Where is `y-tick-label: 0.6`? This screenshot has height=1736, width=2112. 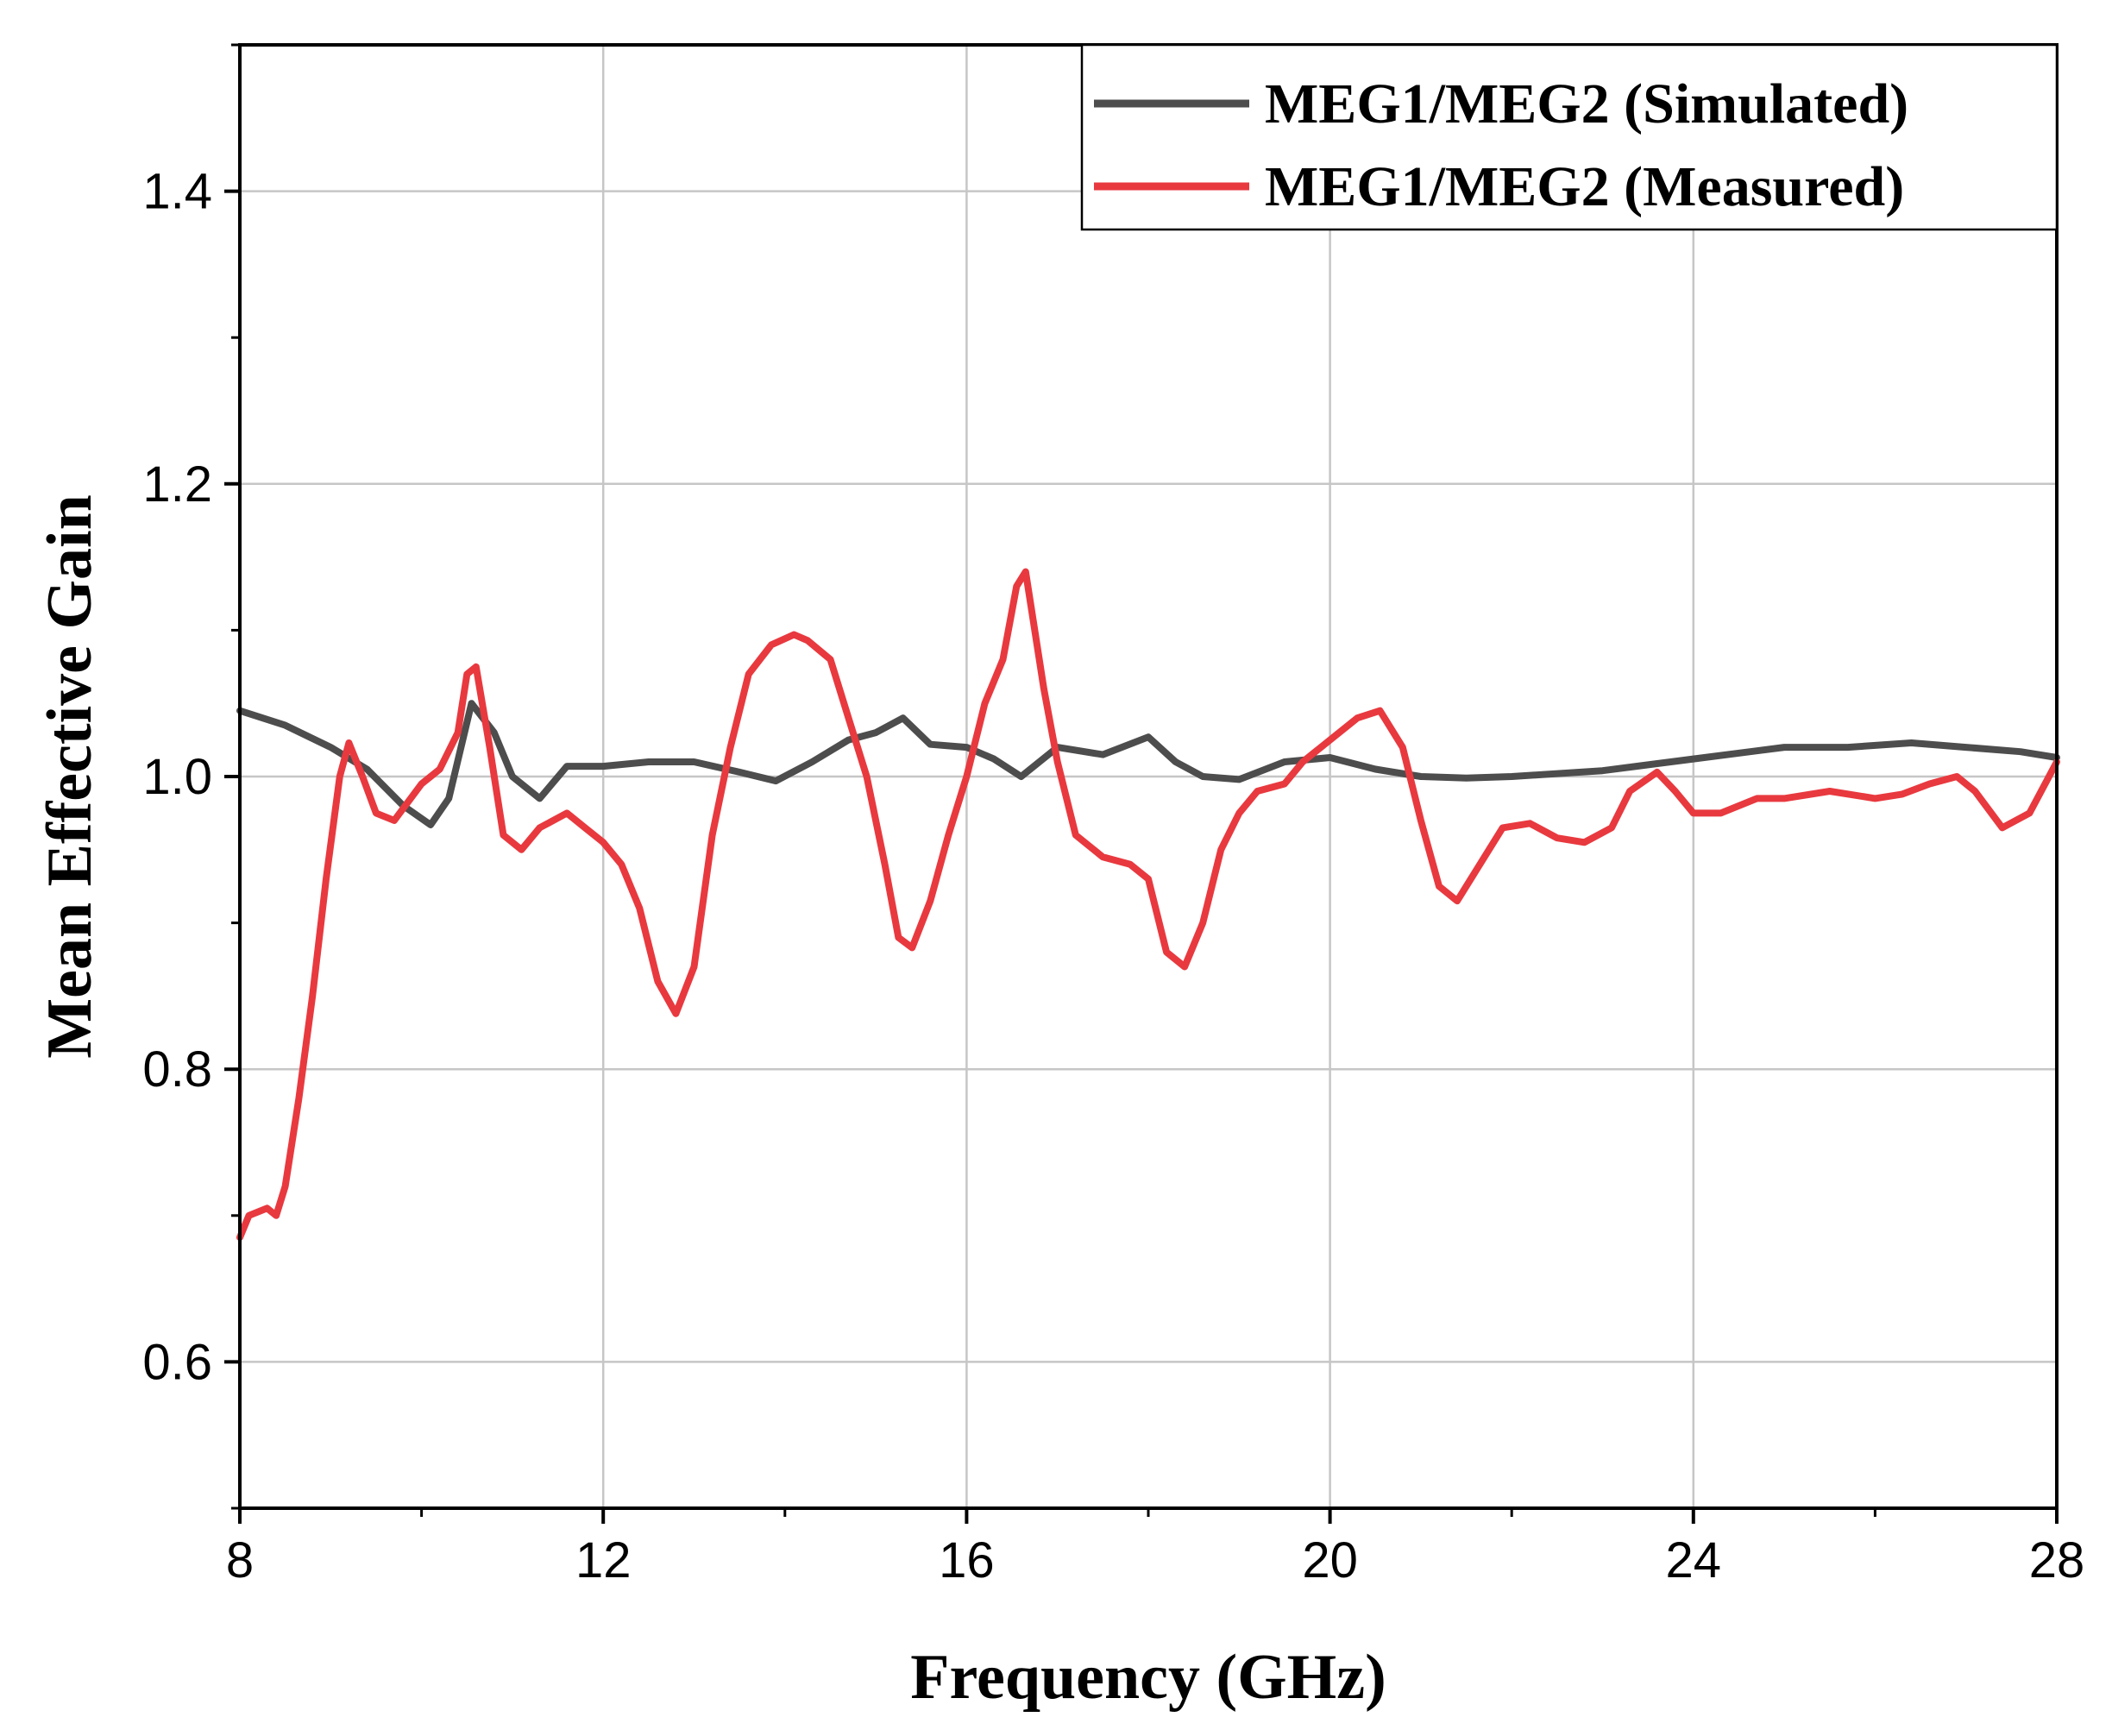
y-tick-label: 0.6 is located at coordinates (177, 1362).